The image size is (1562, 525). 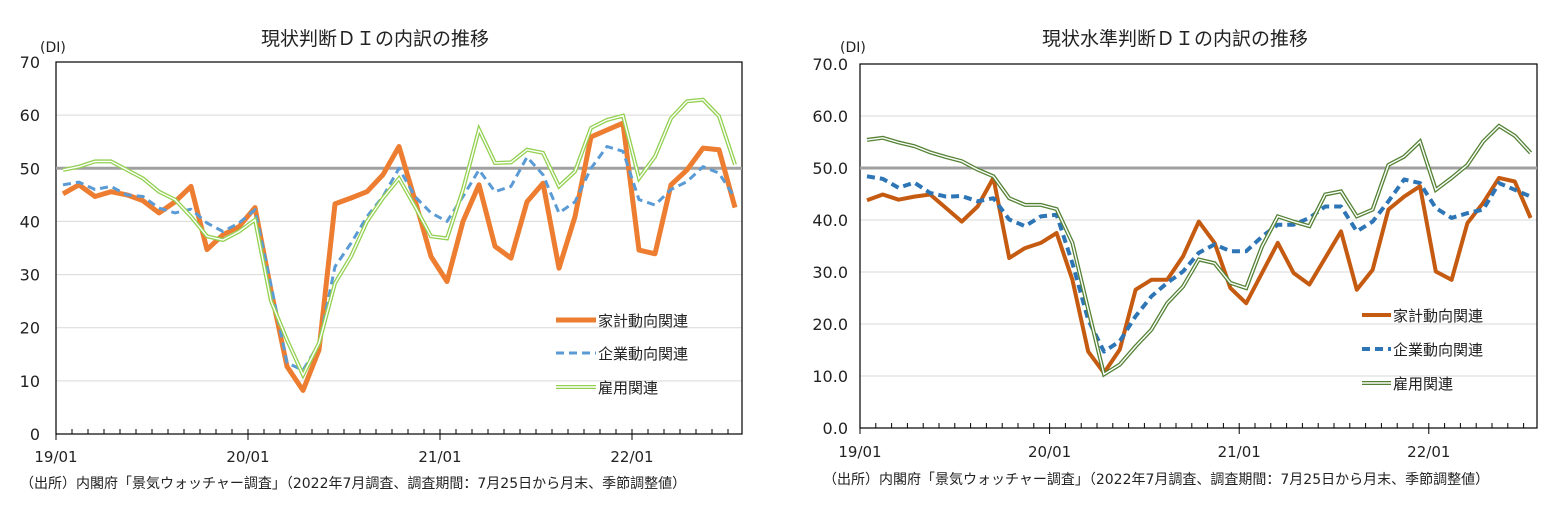 What do you see at coordinates (30, 381) in the screenshot?
I see `y-tick-label: 10` at bounding box center [30, 381].